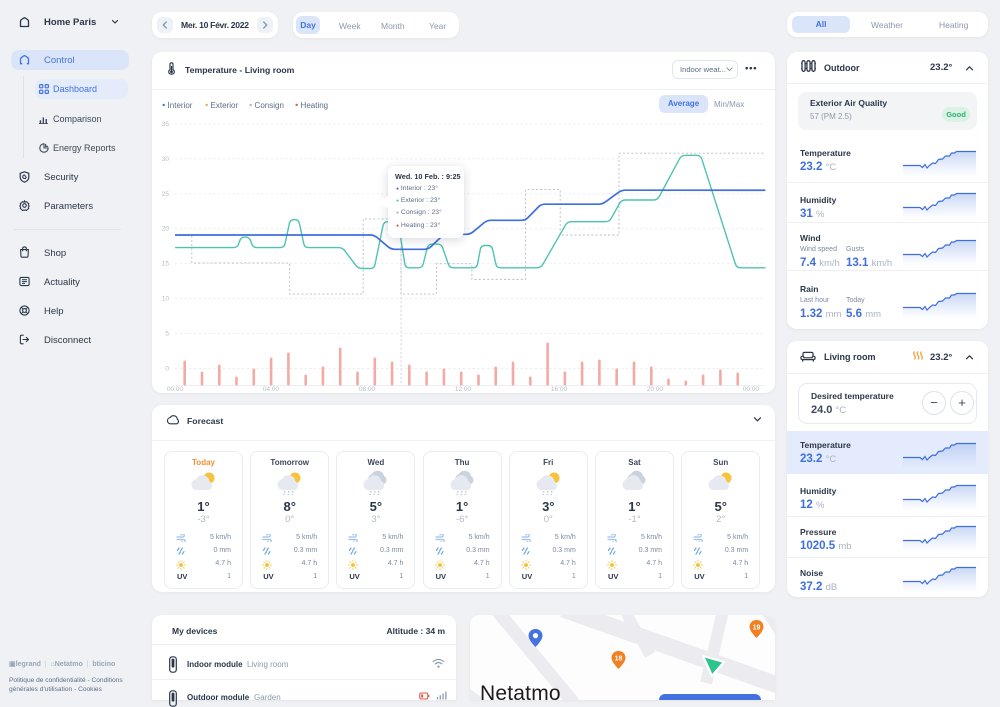 Image resolution: width=1000 pixels, height=707 pixels. What do you see at coordinates (367, 389) in the screenshot?
I see `svg-text: 08:00` at bounding box center [367, 389].